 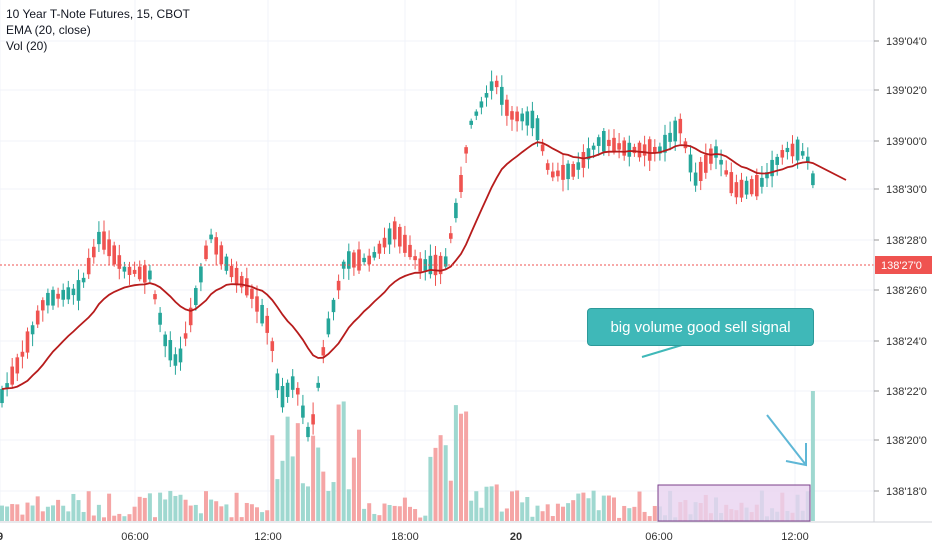 I want to click on y-tick-label: 139'00'0, so click(x=906, y=142).